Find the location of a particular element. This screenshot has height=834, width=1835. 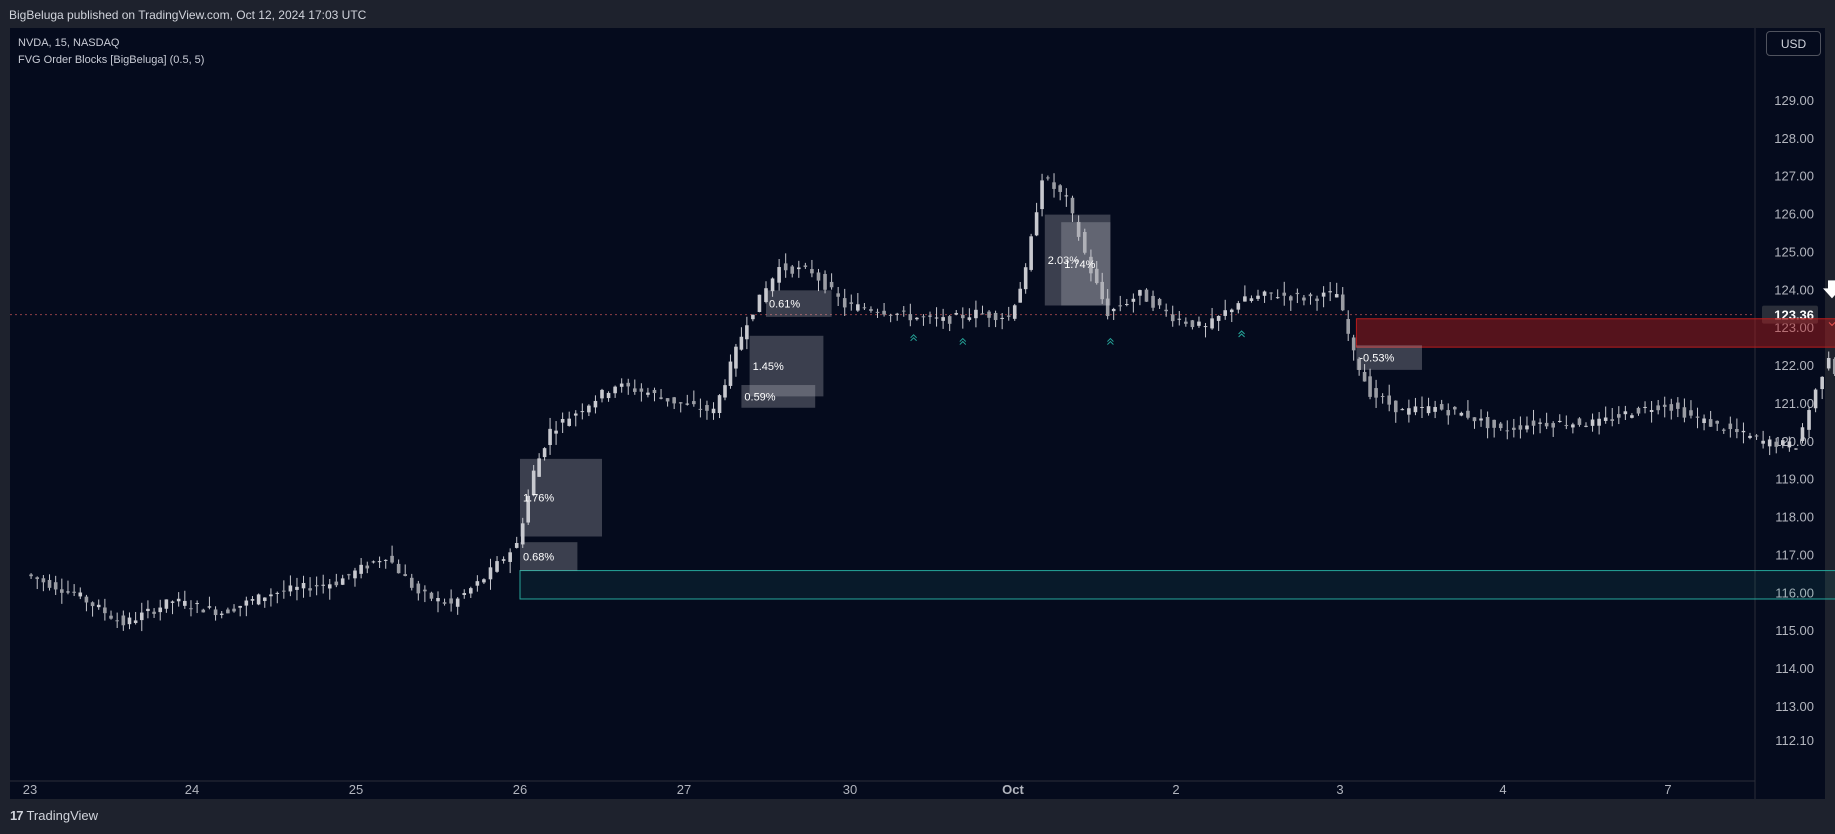

currency-button: USD is located at coordinates (1793, 43).